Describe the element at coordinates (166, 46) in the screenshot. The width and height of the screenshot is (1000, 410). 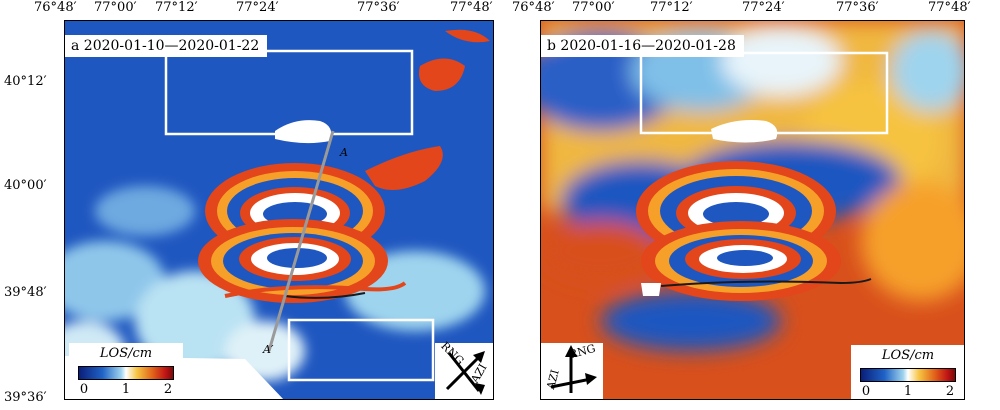
I see `panel-a-title: a 2020-01-10—2020-01-22` at that location.